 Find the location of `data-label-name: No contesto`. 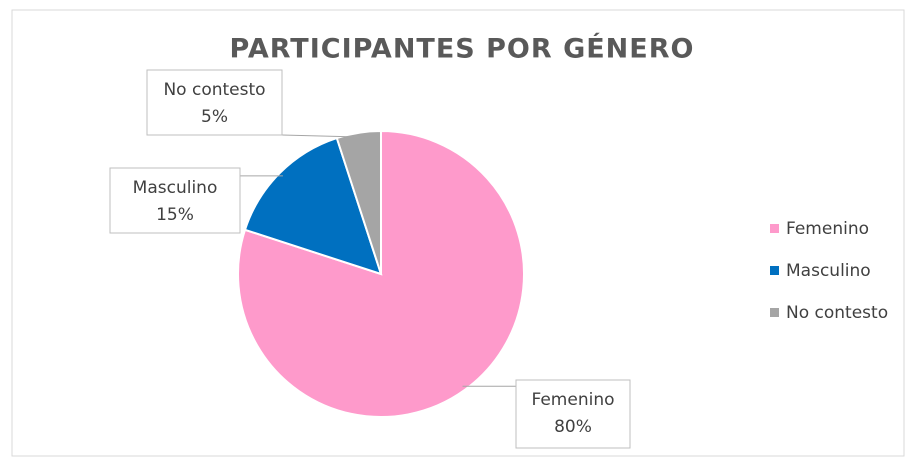

data-label-name: No contesto is located at coordinates (214, 90).